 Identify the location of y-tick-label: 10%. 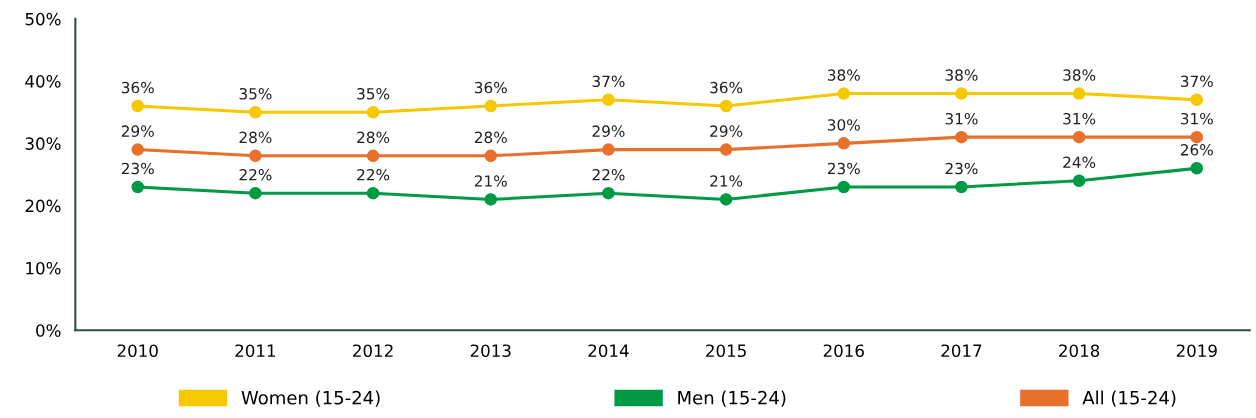
(43, 268).